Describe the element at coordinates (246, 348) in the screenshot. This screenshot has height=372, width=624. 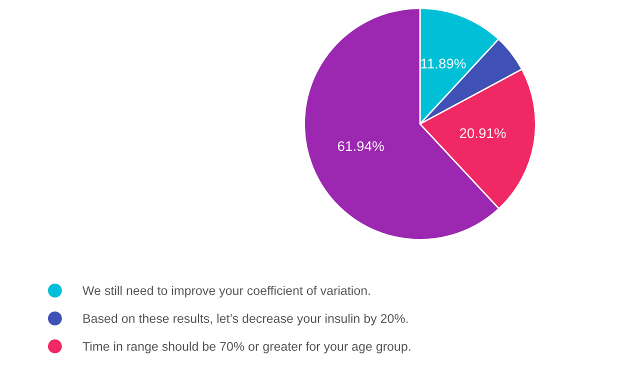
I see `legend-label: Time in range should be 70% or greater for your age group.` at that location.